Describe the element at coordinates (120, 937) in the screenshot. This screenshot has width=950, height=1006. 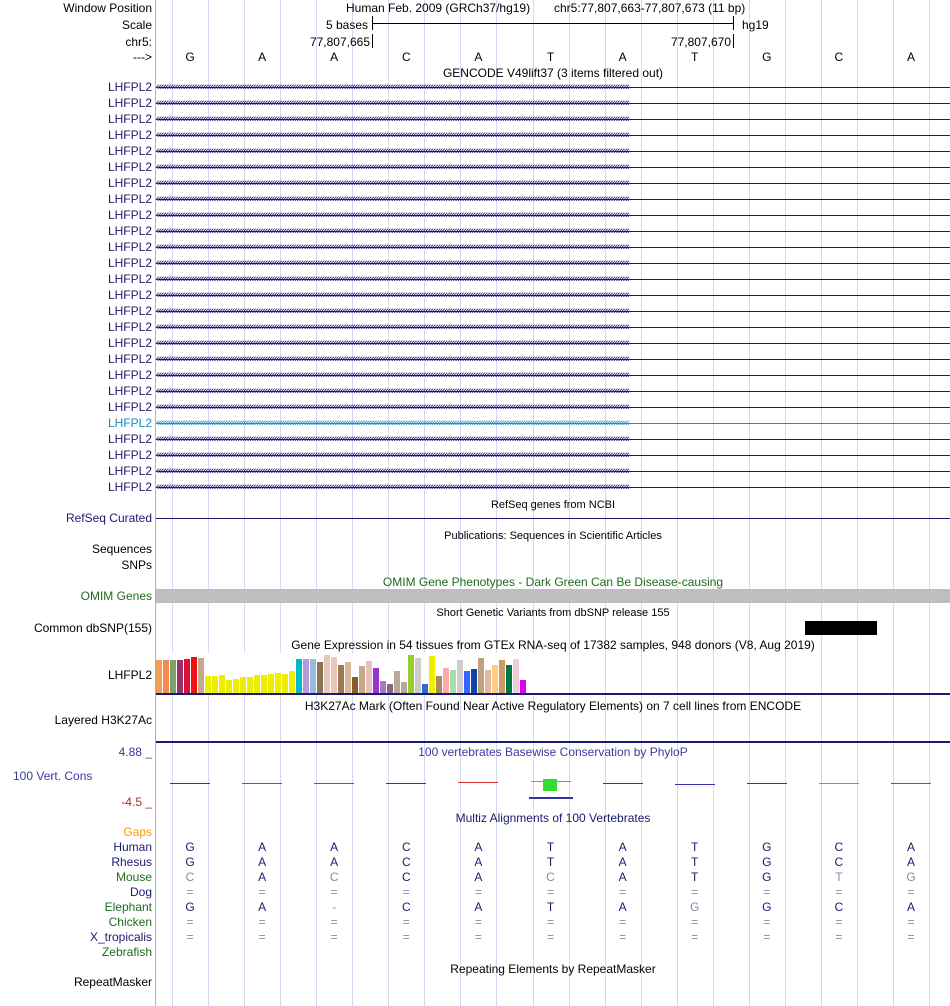
I see `multiz-species-label: X_tropicalis` at that location.